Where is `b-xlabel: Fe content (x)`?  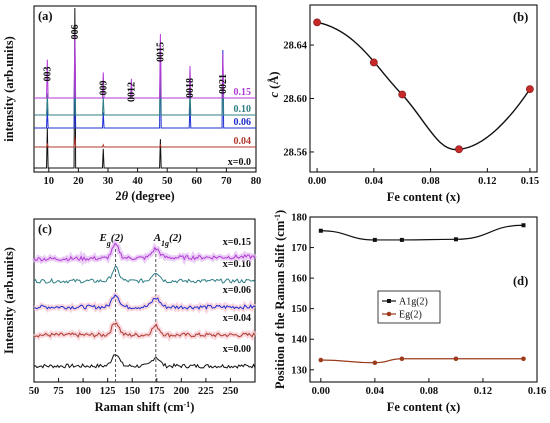 b-xlabel: Fe content (x) is located at coordinates (424, 197).